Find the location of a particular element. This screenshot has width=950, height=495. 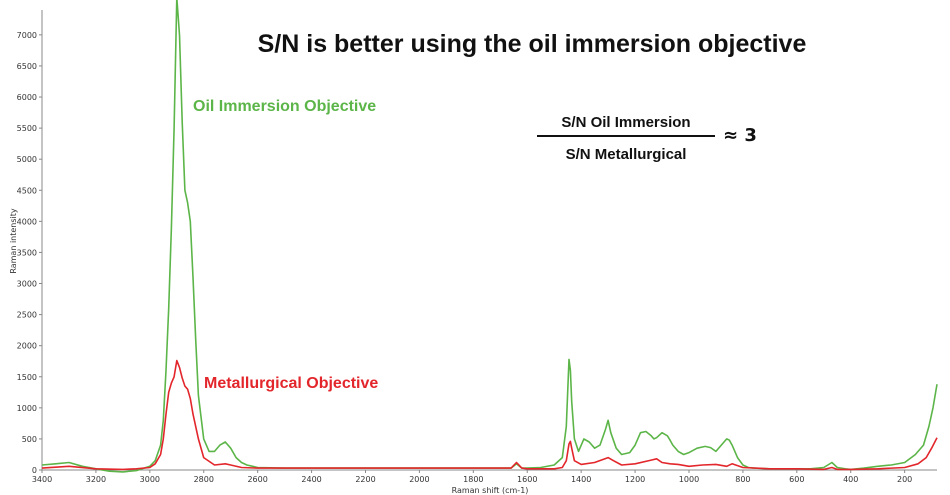

x-tick-label: 800 is located at coordinates (742, 479).